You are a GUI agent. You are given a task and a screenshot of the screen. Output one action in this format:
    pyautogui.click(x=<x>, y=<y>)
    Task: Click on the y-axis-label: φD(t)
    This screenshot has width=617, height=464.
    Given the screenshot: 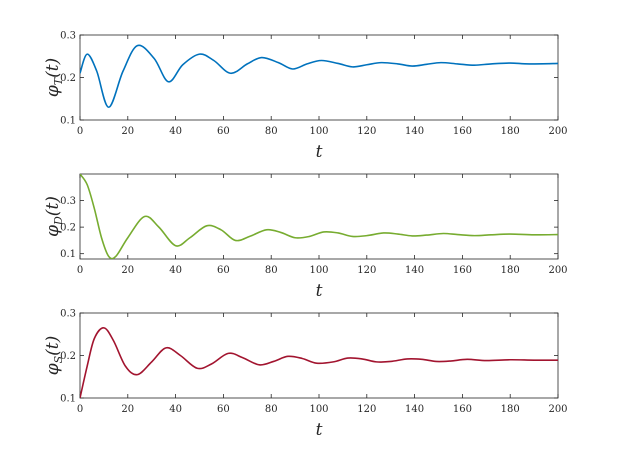 What is the action you would take?
    pyautogui.click(x=54, y=216)
    